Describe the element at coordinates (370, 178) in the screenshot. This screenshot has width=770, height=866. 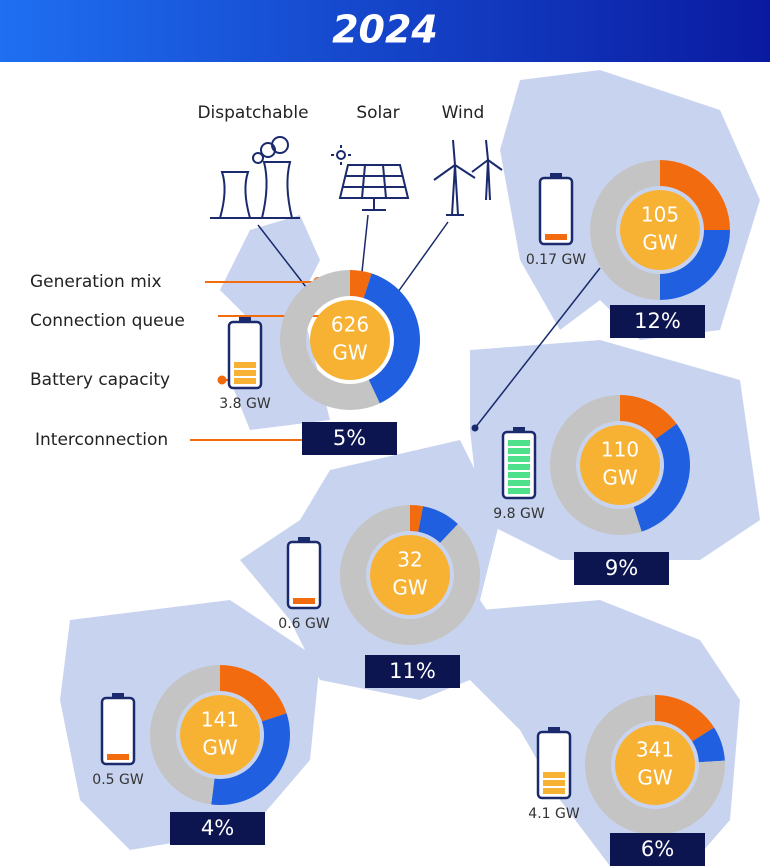
I see `solar-icon` at that location.